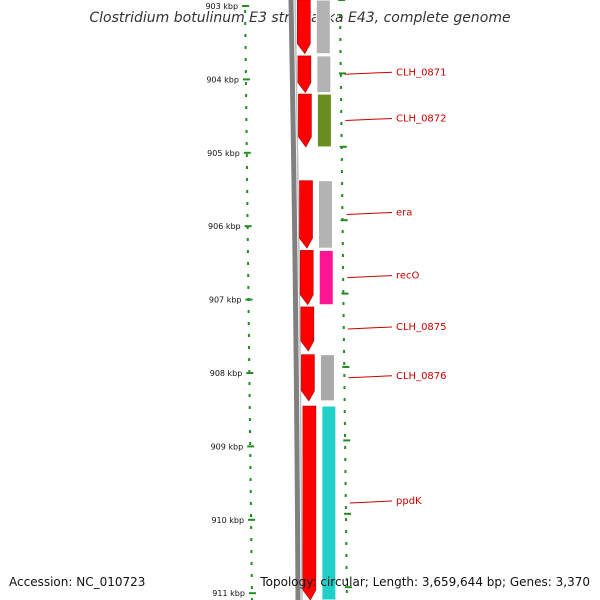 This screenshot has width=600, height=600. Describe the element at coordinates (298, 300) in the screenshot. I see `backbone-inner-line` at that location.